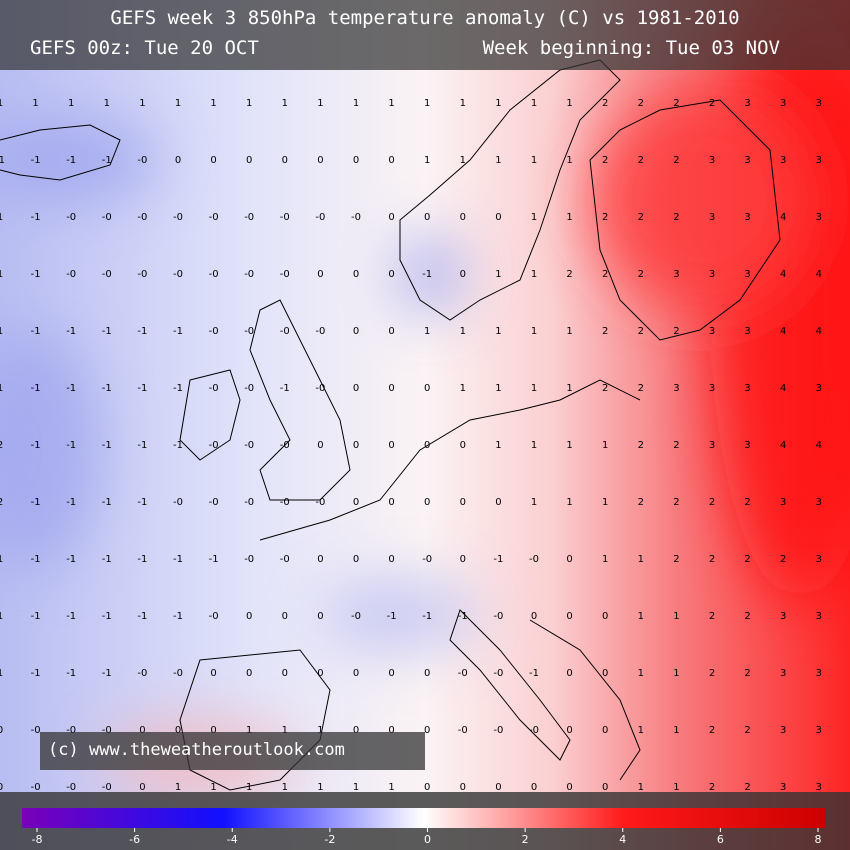  I want to click on colorbar-tick-label: 6, so click(720, 839).